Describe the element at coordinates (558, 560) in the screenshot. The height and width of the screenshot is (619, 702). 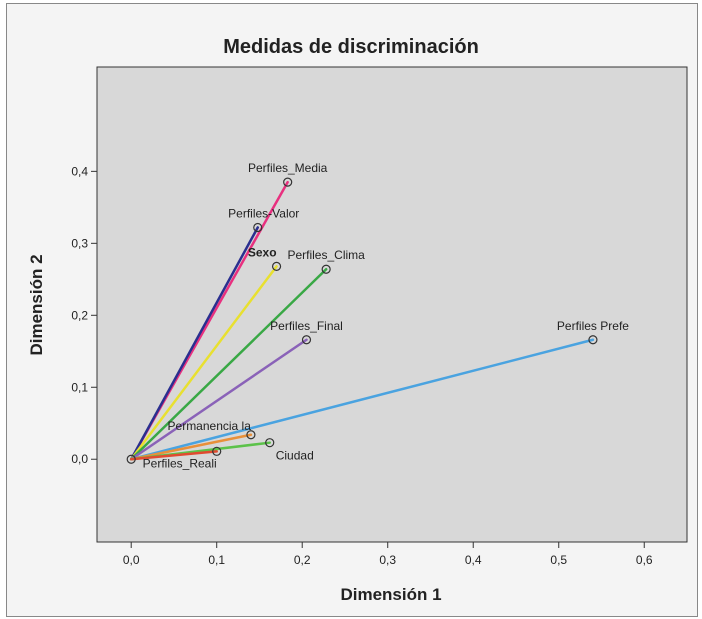
I see `x-tick-label: 0,5` at that location.